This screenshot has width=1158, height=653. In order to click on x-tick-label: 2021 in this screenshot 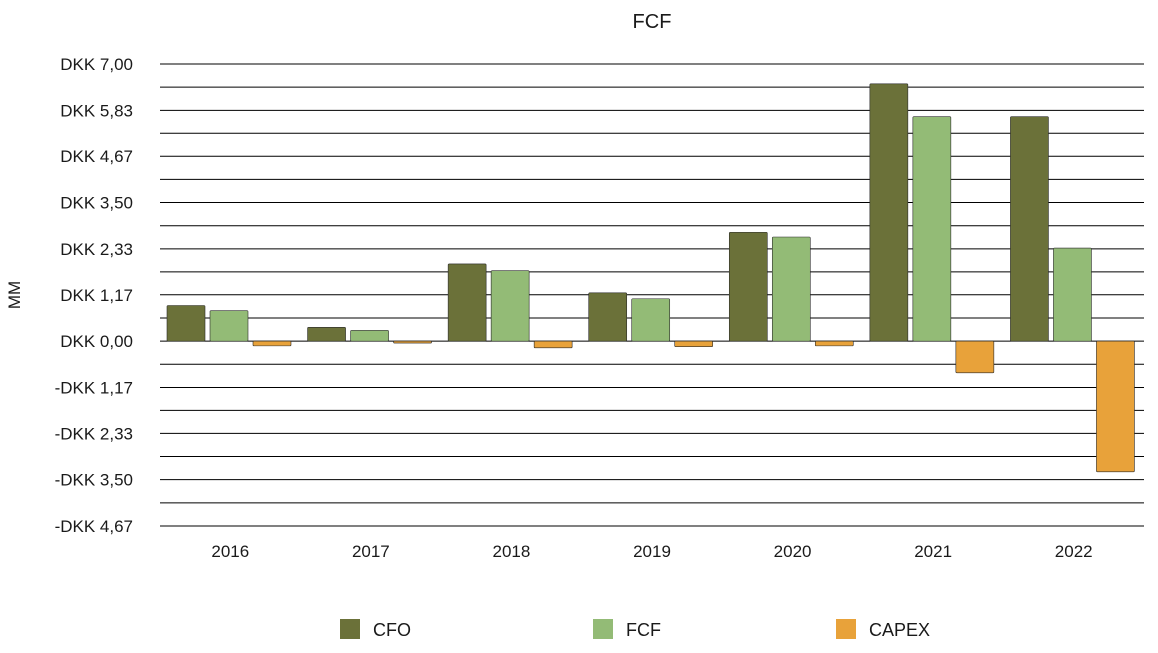, I will do `click(933, 551)`.